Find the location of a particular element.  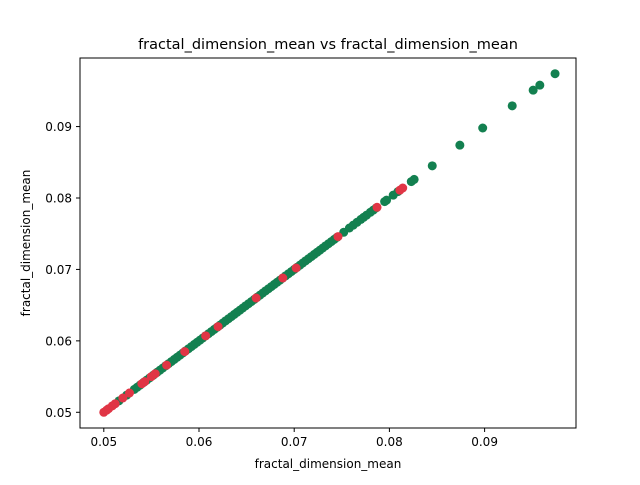

y-axis-label: fractal_dimension_mean is located at coordinates (26, 243).